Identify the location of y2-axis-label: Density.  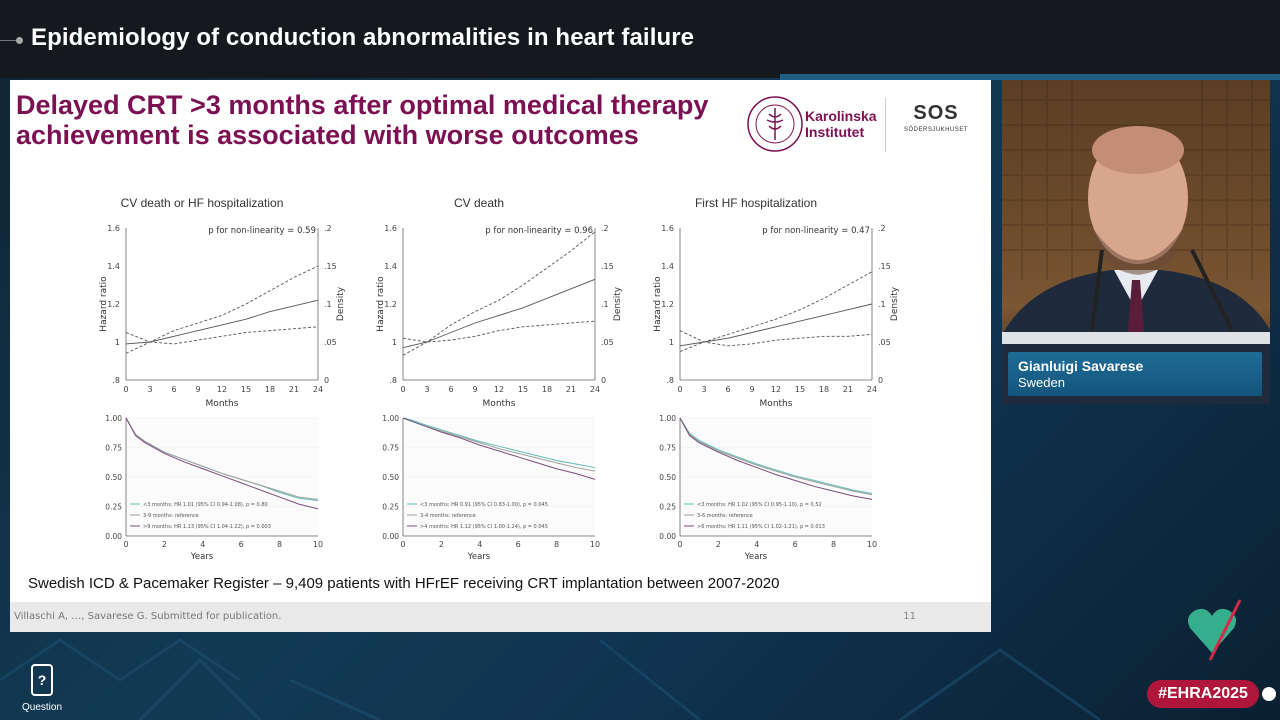
(341, 303).